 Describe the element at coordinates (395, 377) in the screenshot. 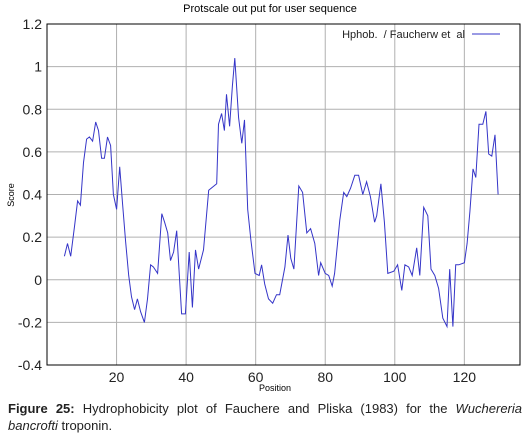

I see `x-tick-label: 100` at that location.